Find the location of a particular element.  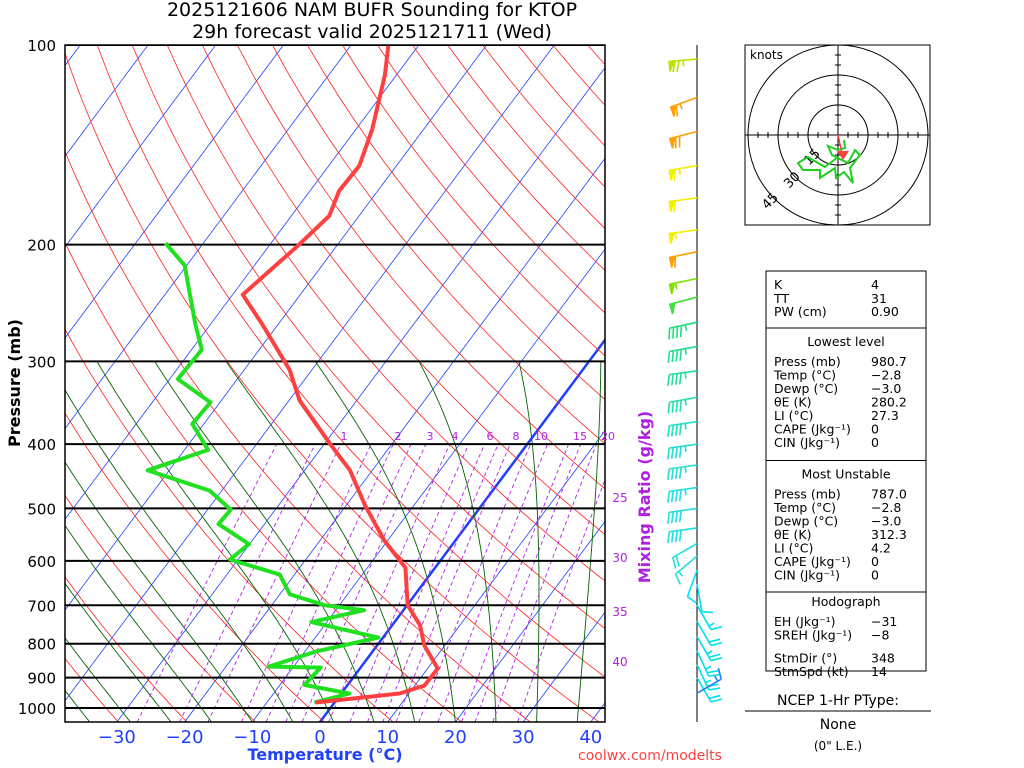

stat-value: 0 is located at coordinates (875, 442).